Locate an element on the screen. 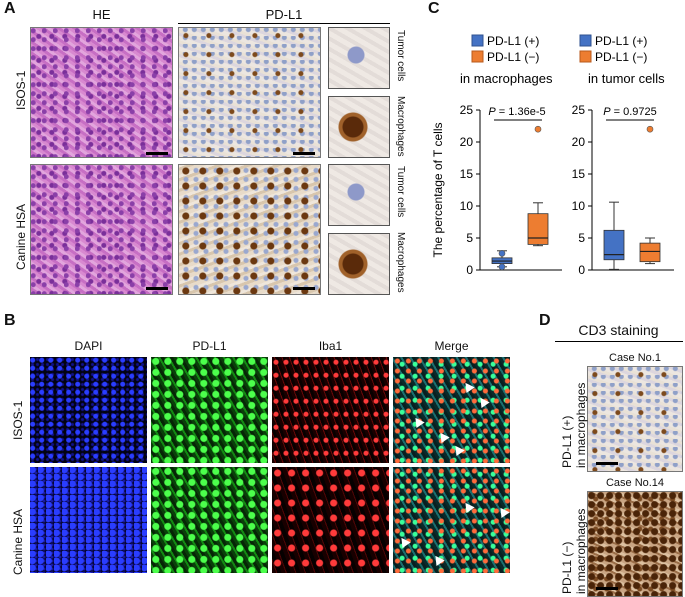 Image resolution: width=685 pixels, height=597 pixels. column-header-merge: Merge is located at coordinates (451, 346).